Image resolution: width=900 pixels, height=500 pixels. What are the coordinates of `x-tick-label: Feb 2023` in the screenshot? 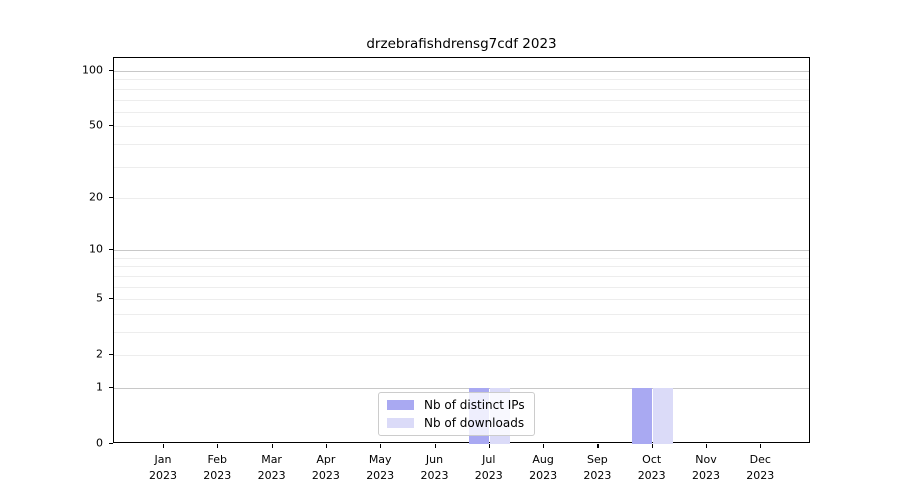 It's located at (217, 467).